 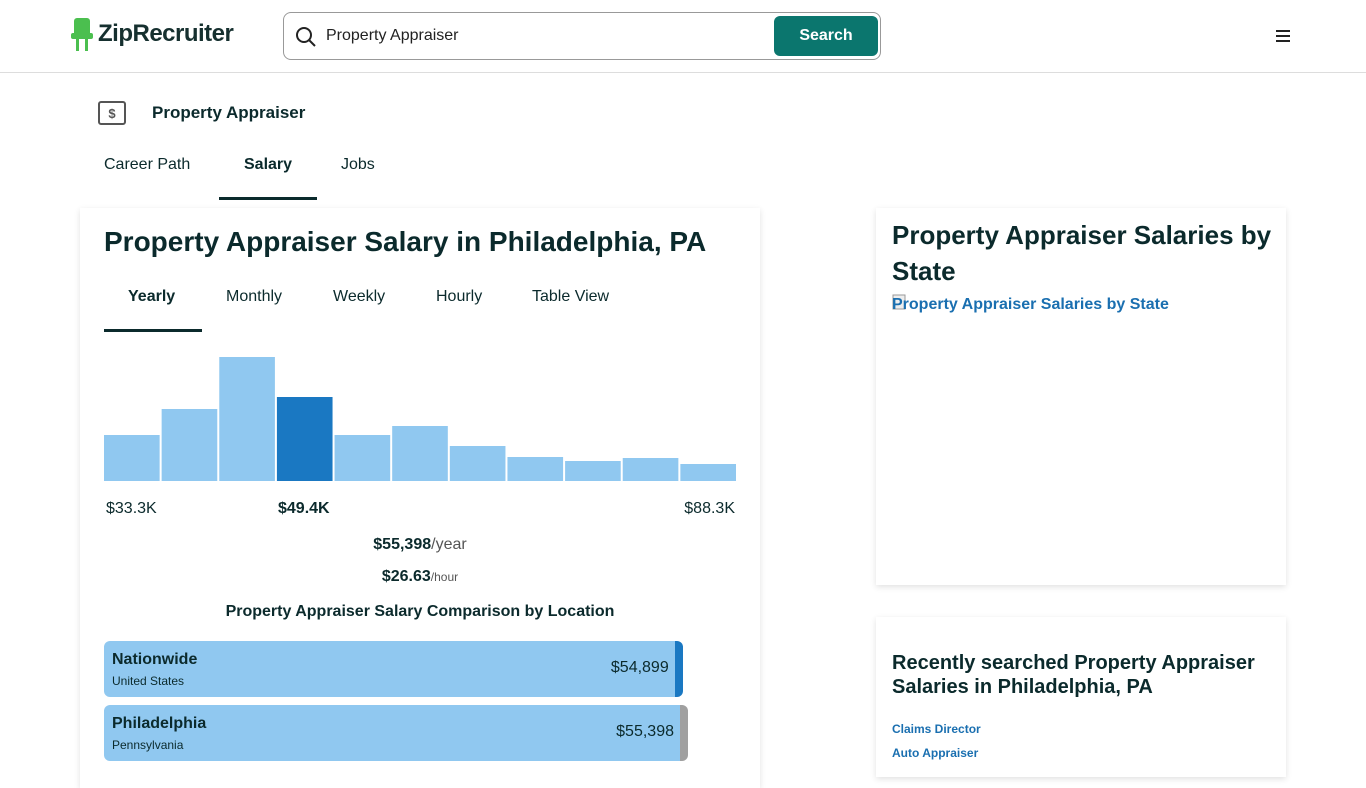 What do you see at coordinates (147, 164) in the screenshot?
I see `tab: Career Path` at bounding box center [147, 164].